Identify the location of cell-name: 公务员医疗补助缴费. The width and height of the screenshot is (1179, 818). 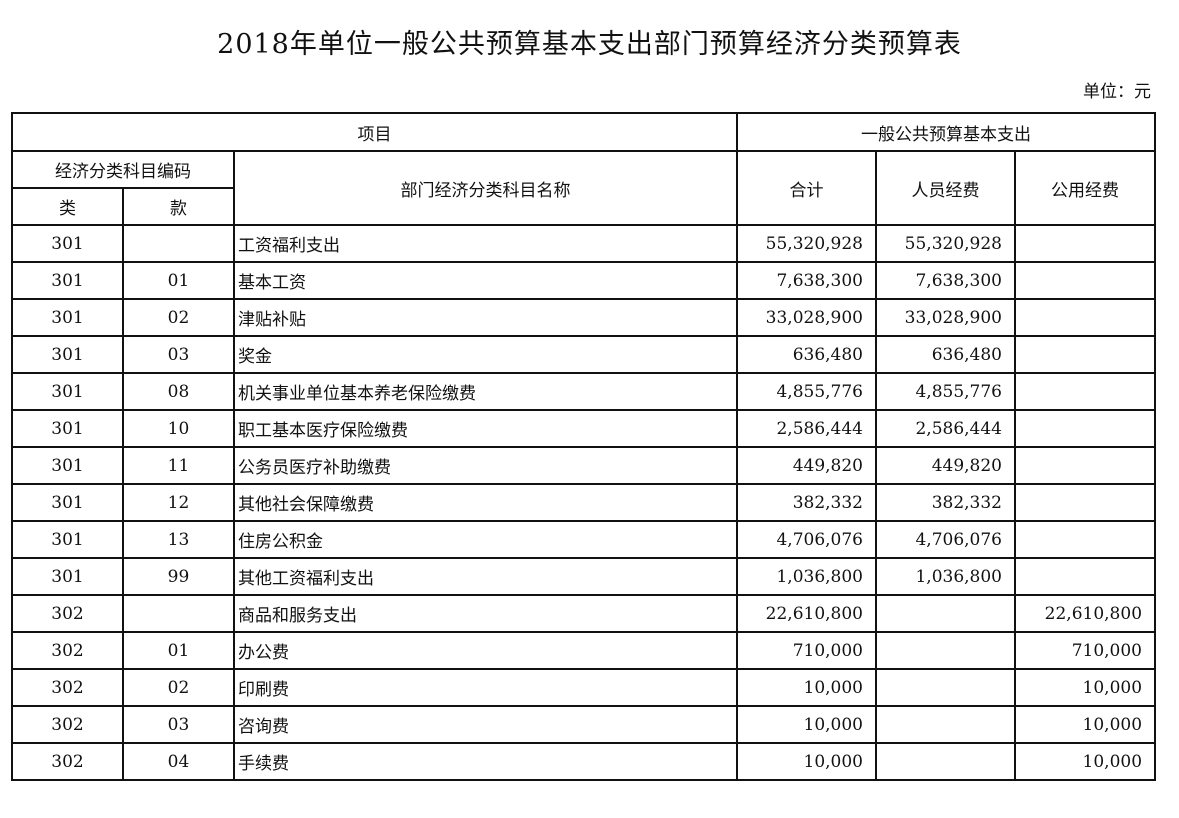
(485, 465).